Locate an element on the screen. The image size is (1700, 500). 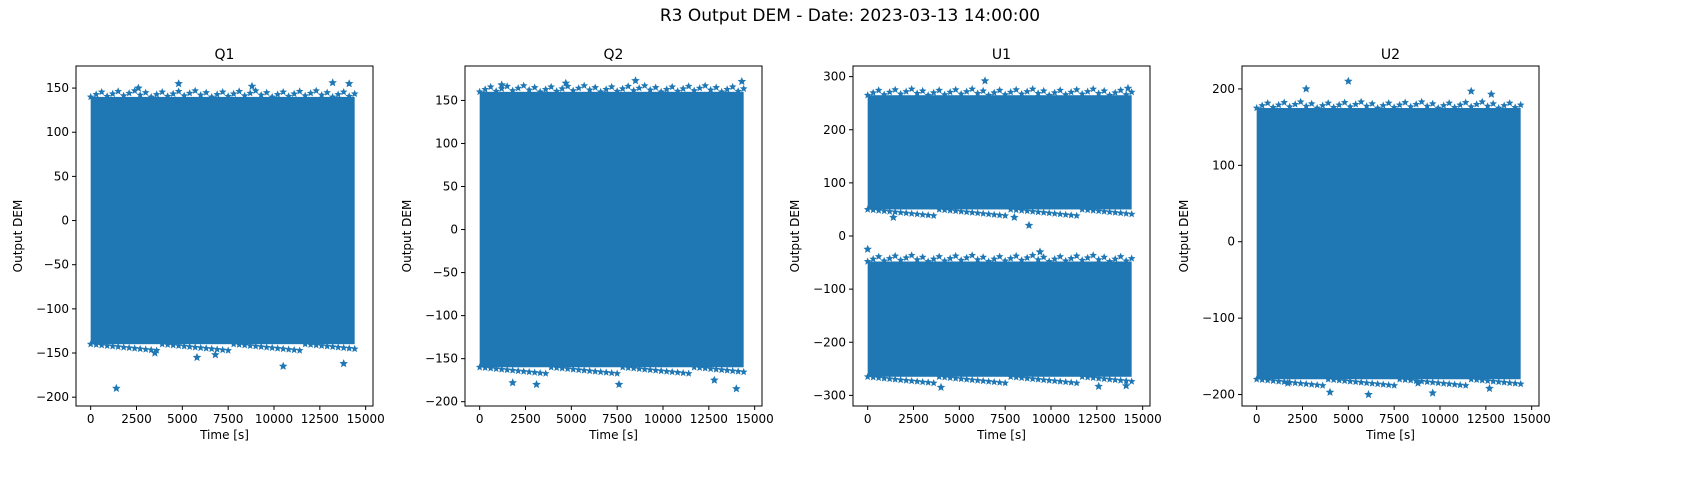
y-tick-label: 100 is located at coordinates (834, 183).